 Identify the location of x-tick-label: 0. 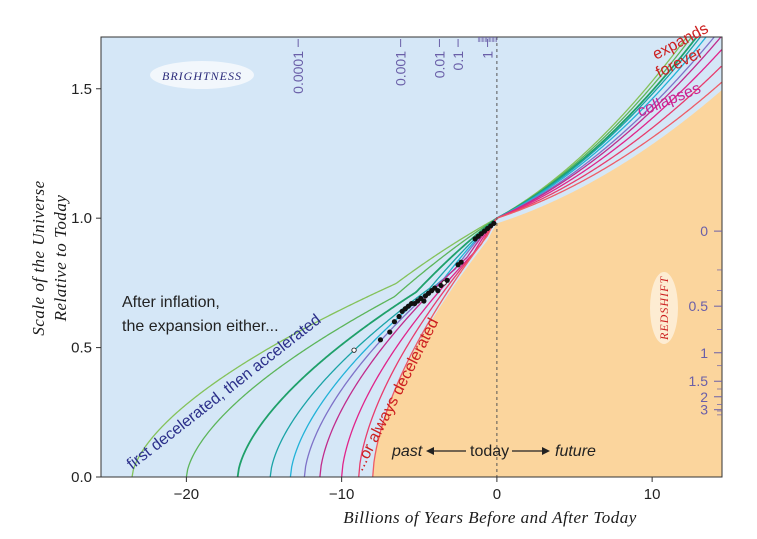
(497, 494).